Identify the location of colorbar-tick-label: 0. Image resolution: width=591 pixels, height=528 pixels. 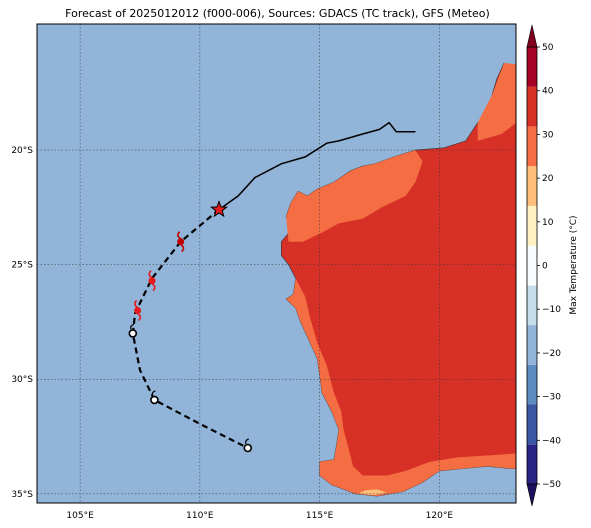
(545, 267).